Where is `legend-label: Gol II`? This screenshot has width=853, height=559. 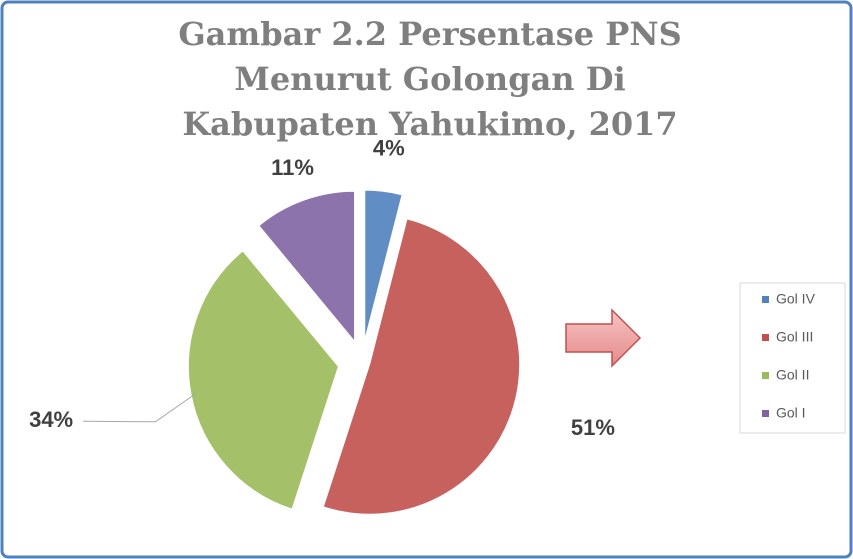 legend-label: Gol II is located at coordinates (792, 375).